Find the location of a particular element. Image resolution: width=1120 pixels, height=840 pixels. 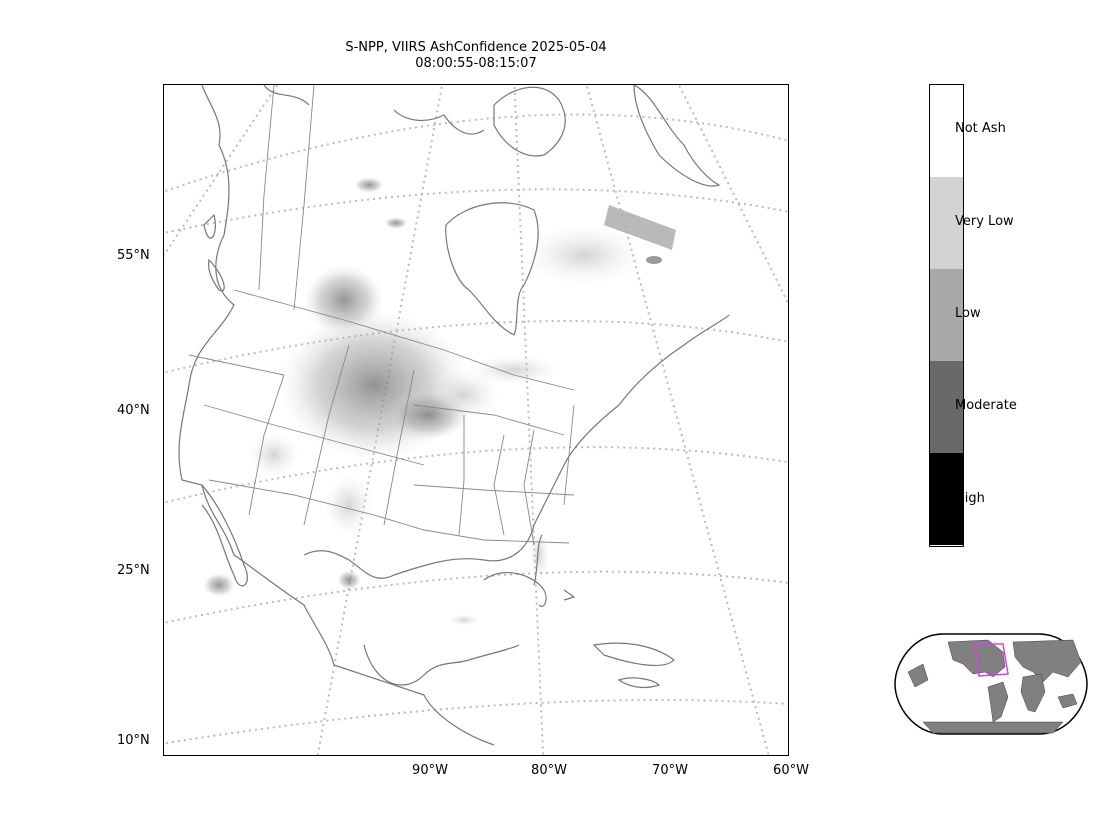

inset-svg is located at coordinates (991, 684).